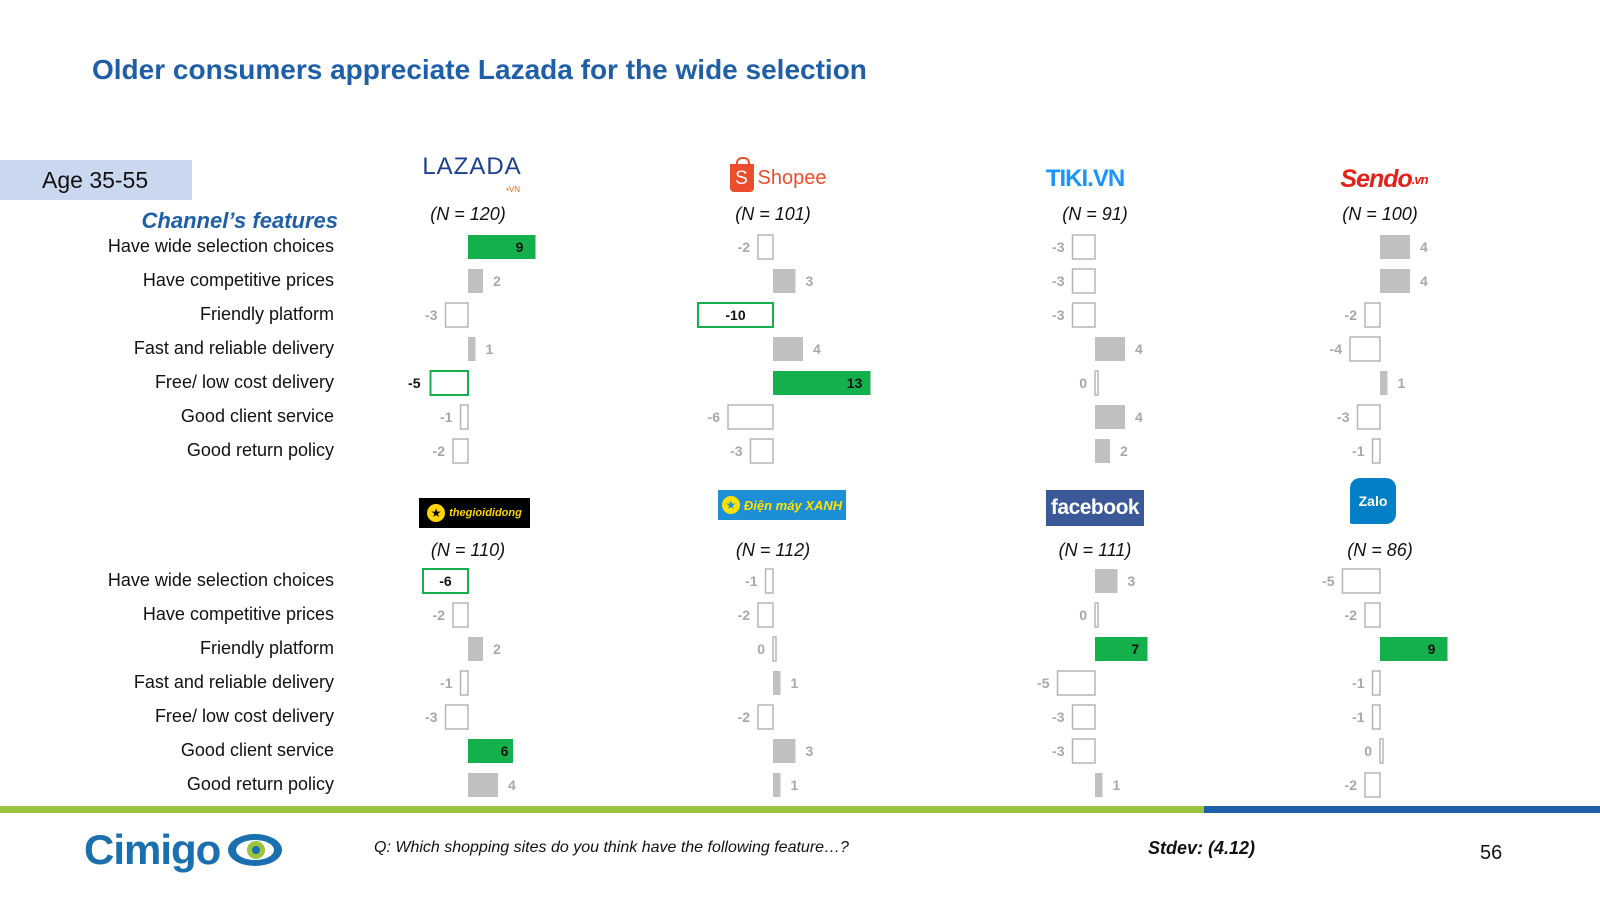 The width and height of the screenshot is (1600, 900). What do you see at coordinates (436, 513) in the screenshot?
I see `tgdd-runner-icon: ★` at bounding box center [436, 513].